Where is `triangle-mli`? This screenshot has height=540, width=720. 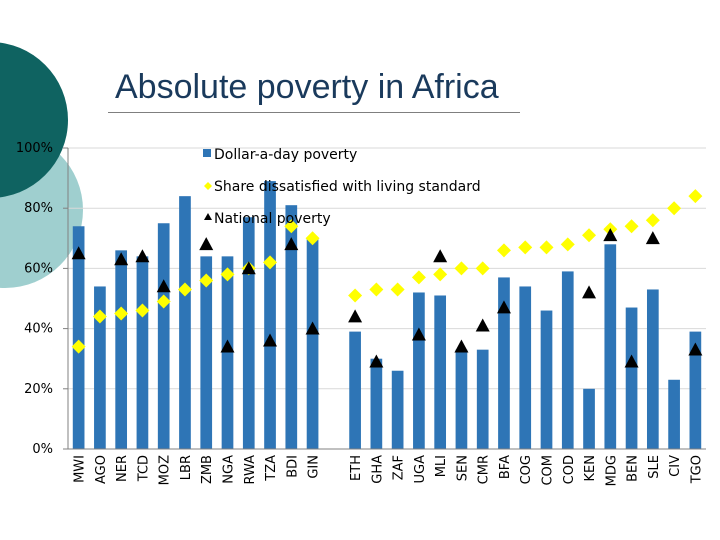
triangle-mli is located at coordinates (440, 256).